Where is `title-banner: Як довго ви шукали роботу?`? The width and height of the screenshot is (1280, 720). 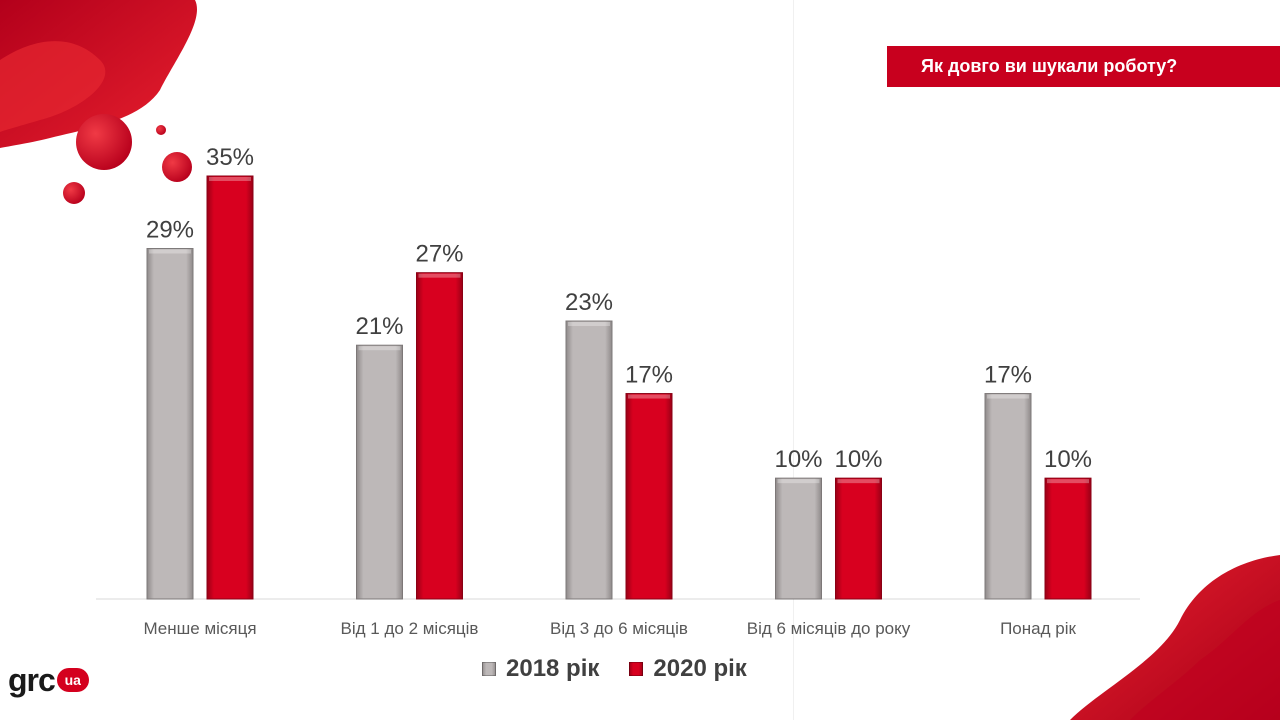
title-banner: Як довго ви шукали роботу? is located at coordinates (1083, 66).